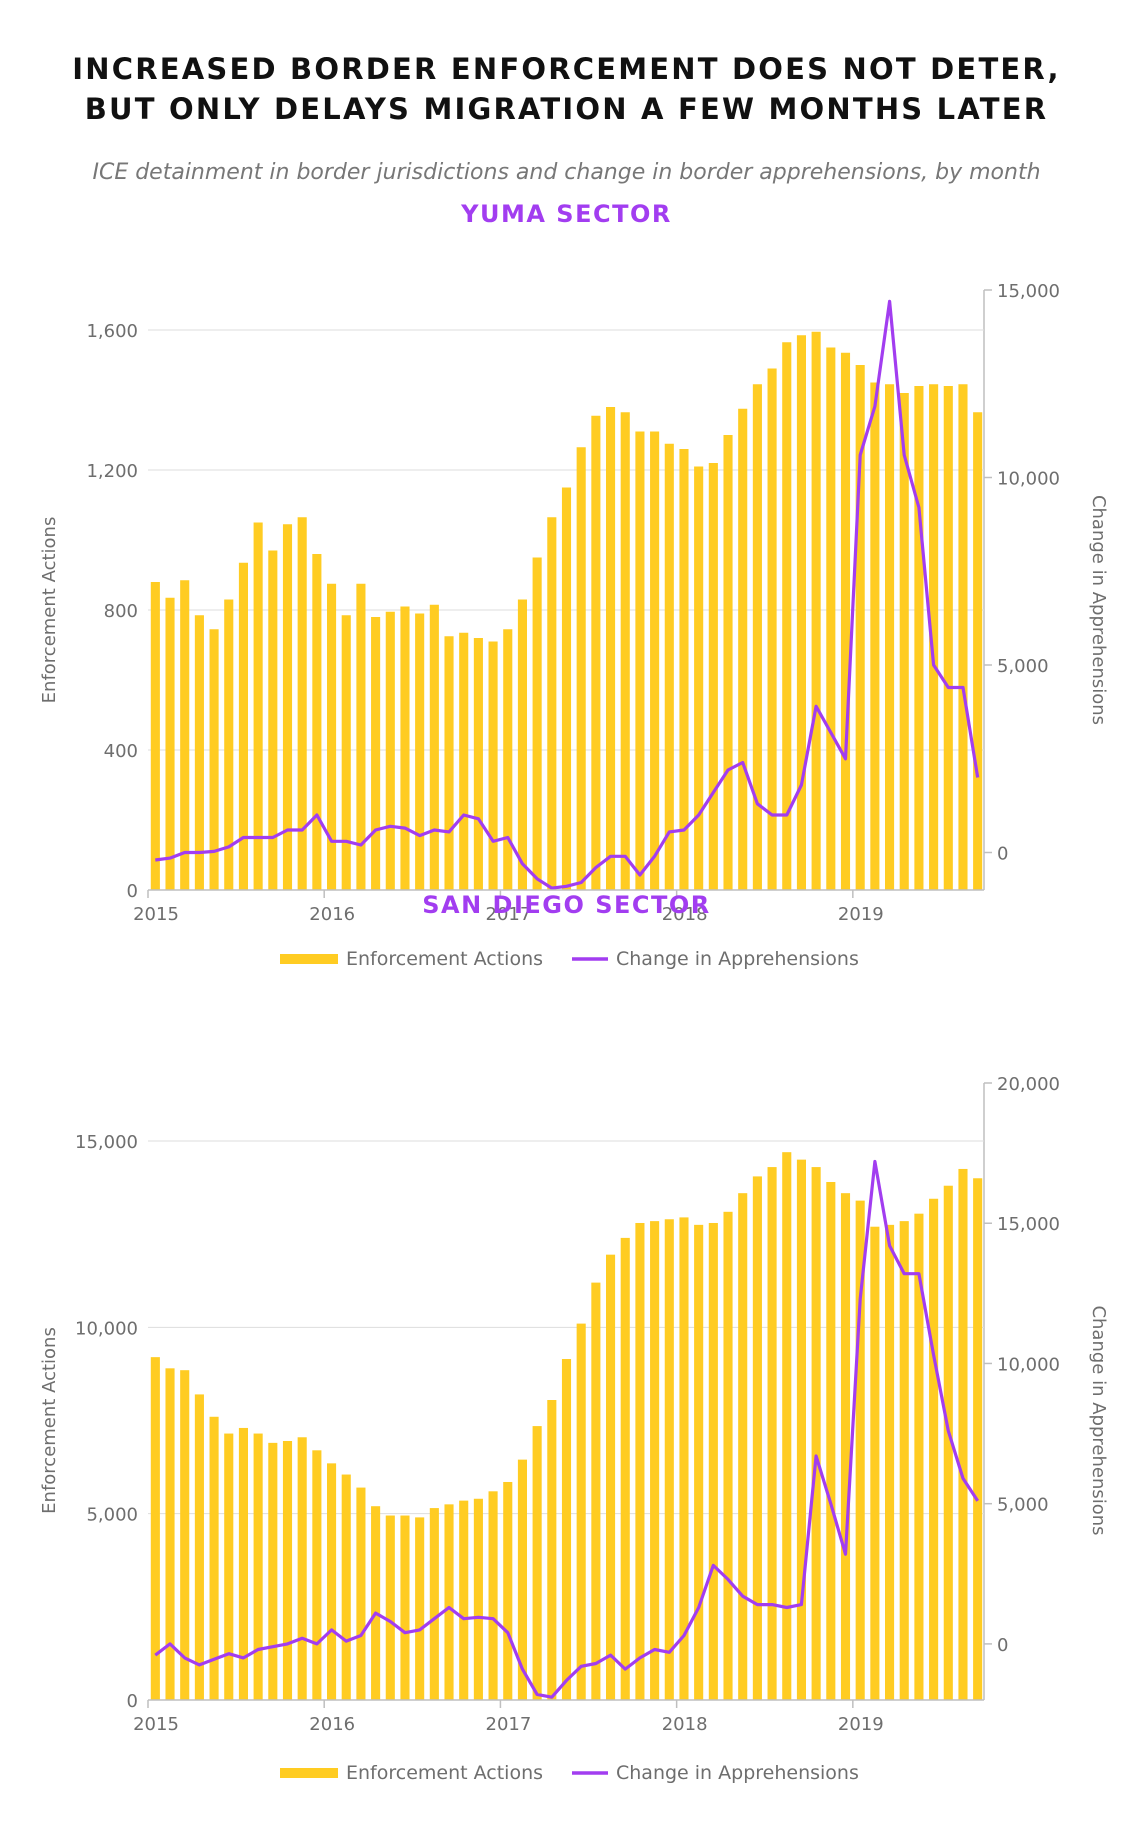 Image resolution: width=1133 pixels, height=1833 pixels. Describe the element at coordinates (566, 214) in the screenshot. I see `yuma-chart-title: YUMA SECTOR` at that location.